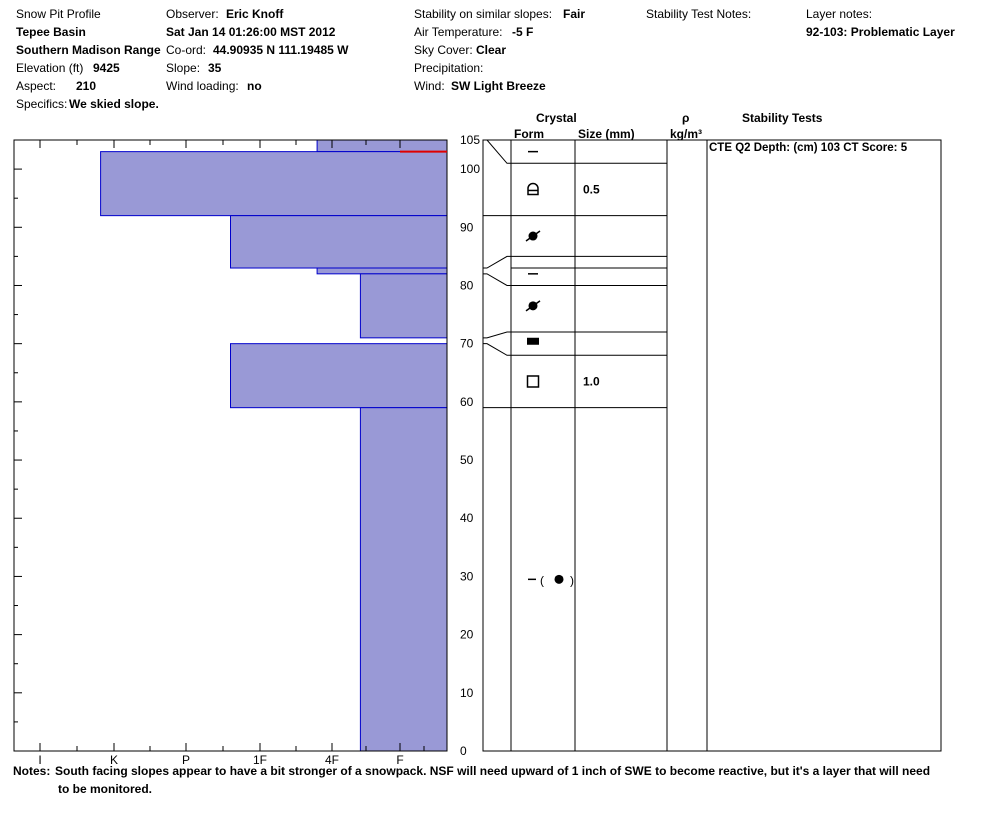  What do you see at coordinates (467, 635) in the screenshot?
I see `depth-label-20: 20` at bounding box center [467, 635].